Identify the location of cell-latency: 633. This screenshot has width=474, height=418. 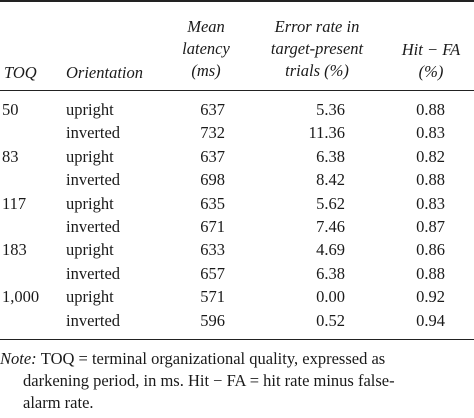
(212, 250).